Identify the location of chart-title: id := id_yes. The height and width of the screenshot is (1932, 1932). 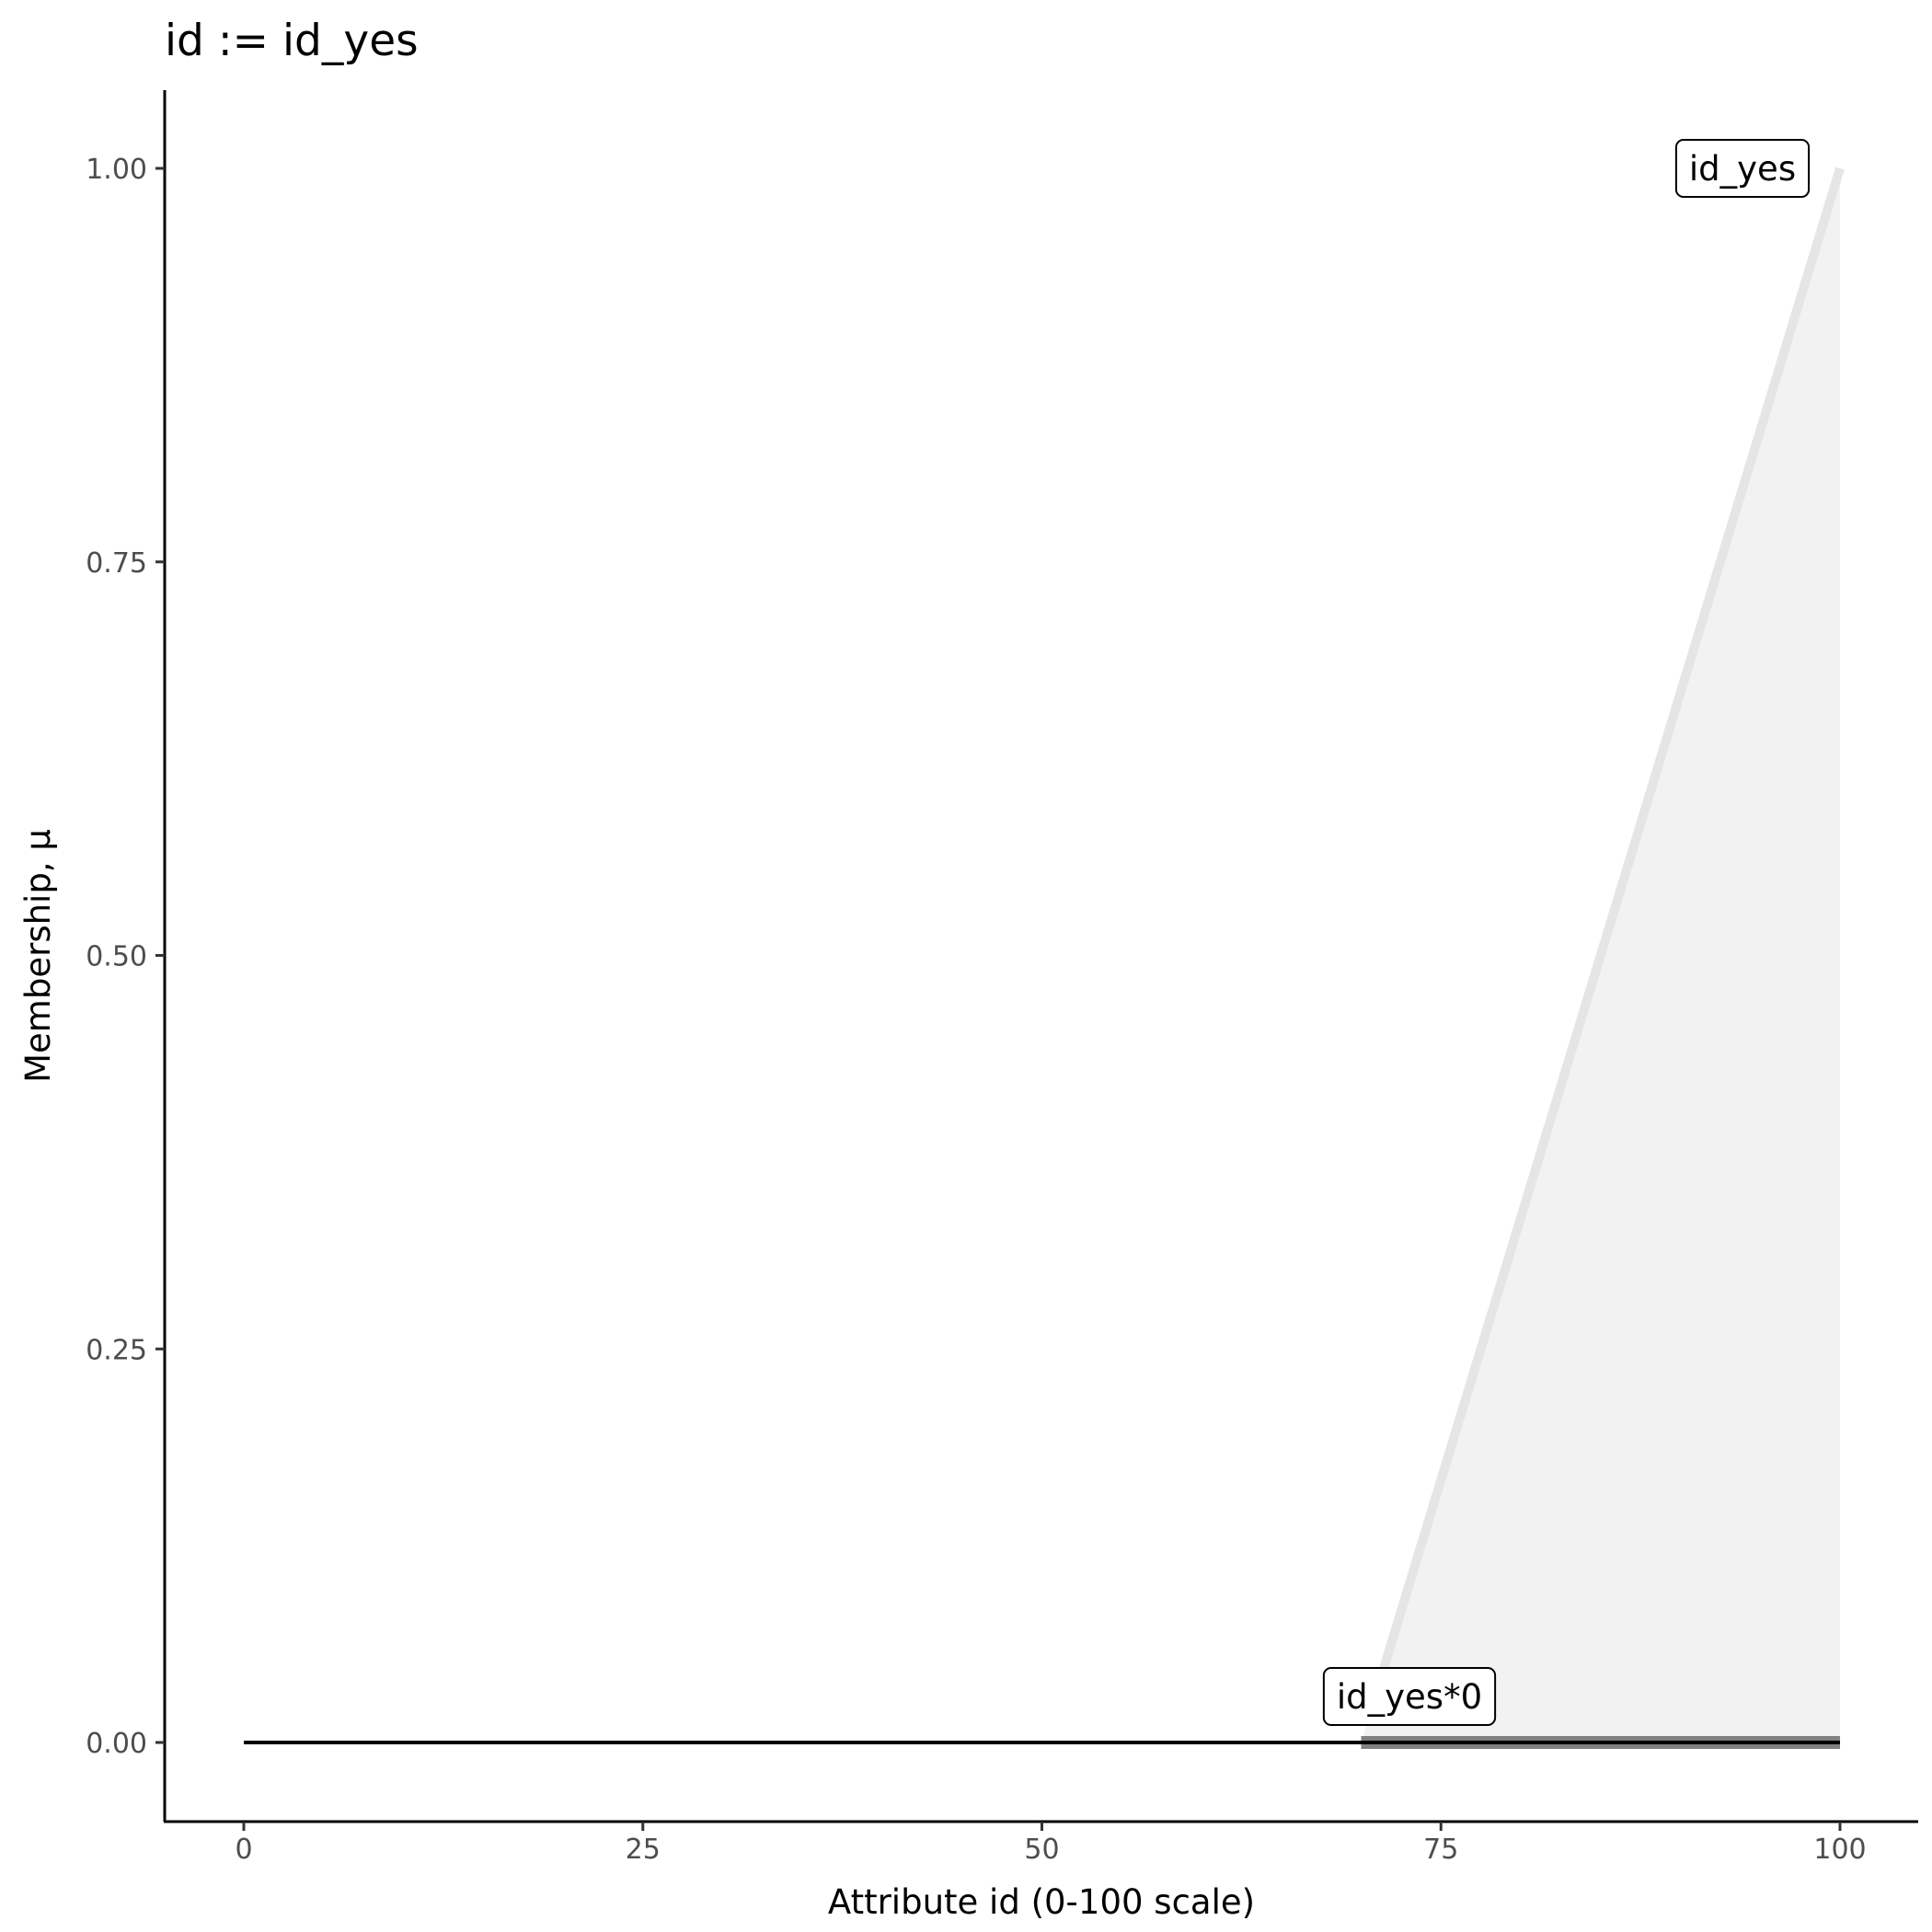
(292, 41).